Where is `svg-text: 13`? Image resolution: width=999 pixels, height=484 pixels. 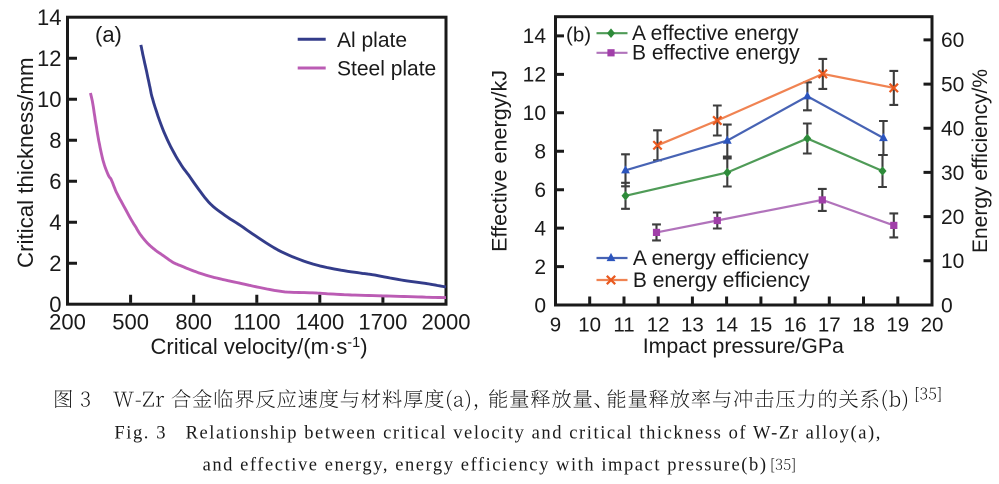
svg-text: 13 is located at coordinates (692, 324).